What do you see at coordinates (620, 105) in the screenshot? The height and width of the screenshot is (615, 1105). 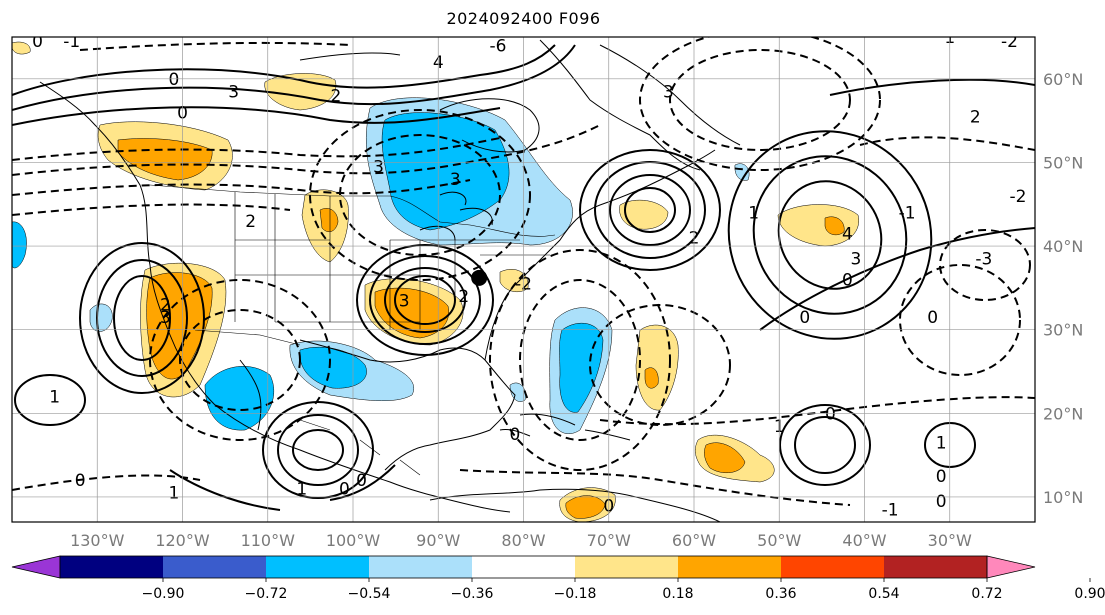 I see `labrador-coastline` at bounding box center [620, 105].